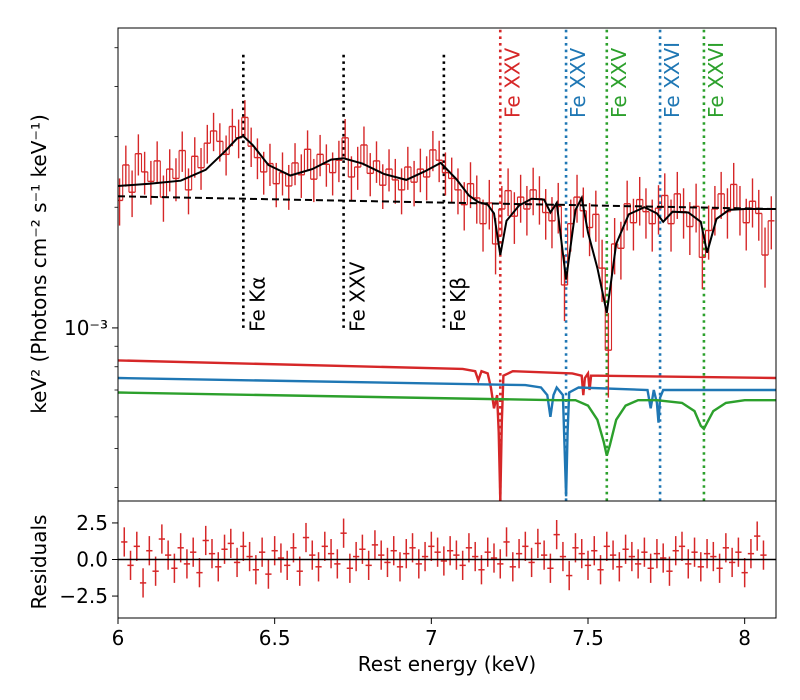 The width and height of the screenshot is (800, 700). Describe the element at coordinates (92, 560) in the screenshot. I see `residuals-ytick-label-1: 0.0` at that location.